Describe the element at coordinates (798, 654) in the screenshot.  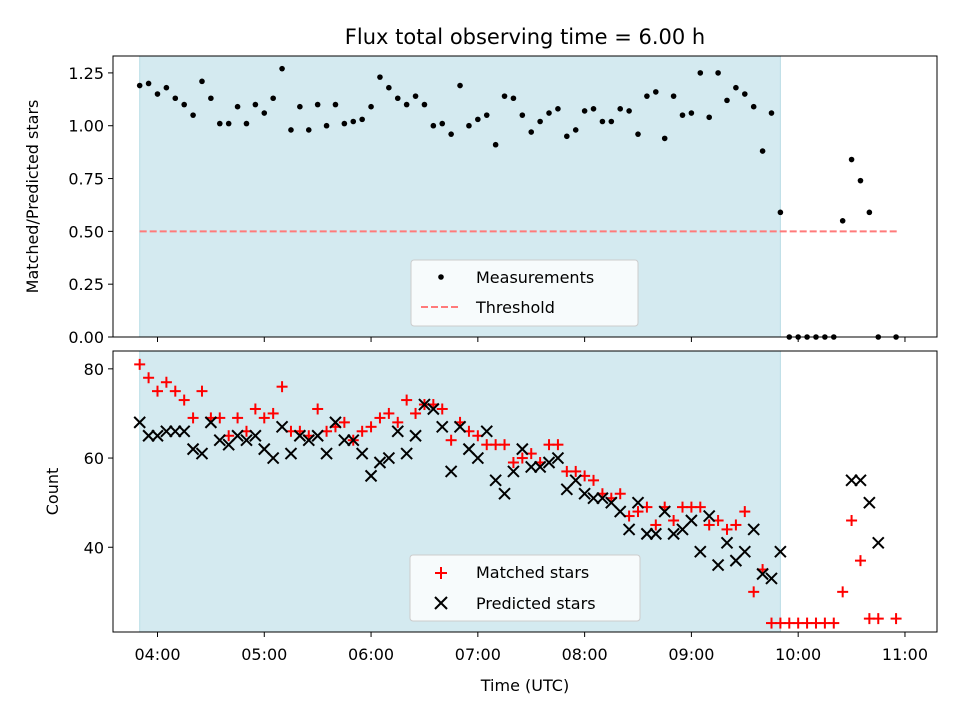
I see `x-tick-label: 10:00` at that location.